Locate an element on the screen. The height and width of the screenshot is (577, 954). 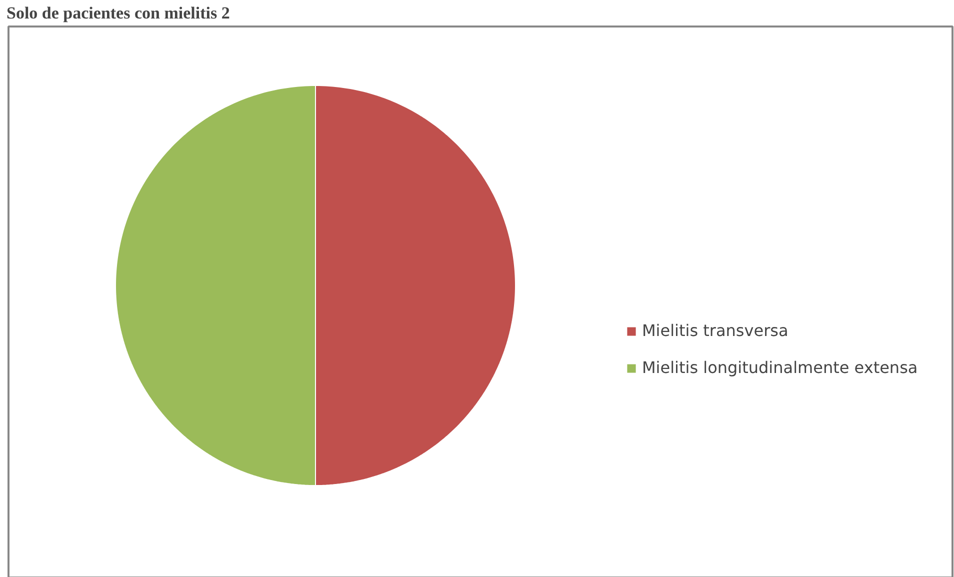
chart-title: Solo de pacientes con mielitis 2 is located at coordinates (118, 13).